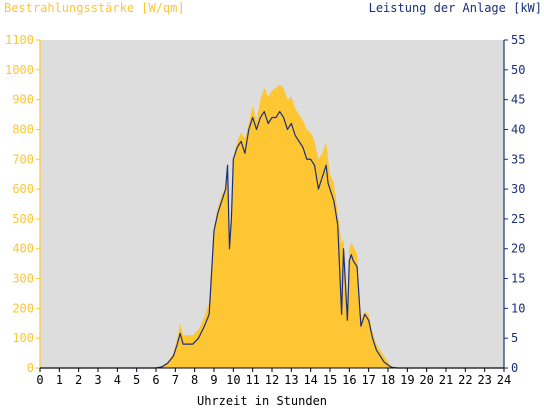 This screenshot has width=544, height=408. I want to click on x-tick-label: 16, so click(349, 380).